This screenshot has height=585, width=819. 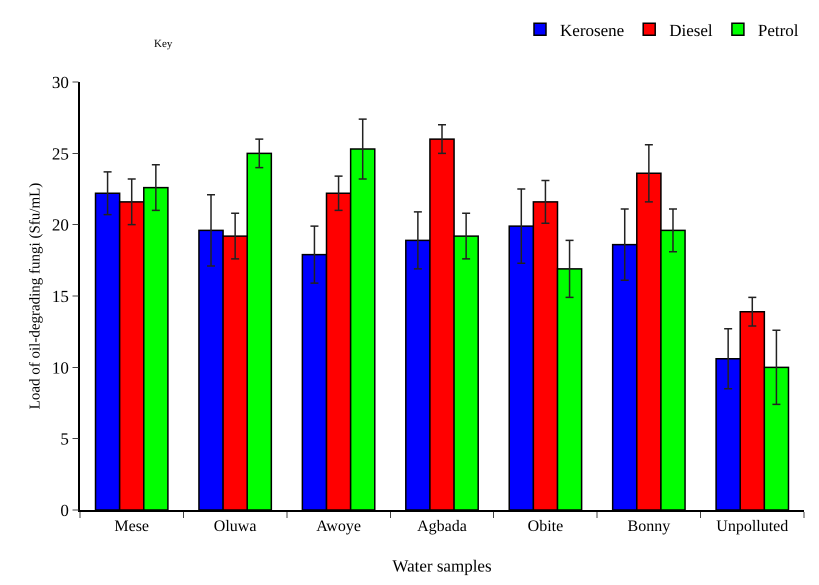 What do you see at coordinates (64, 510) in the screenshot?
I see `y-tick-label: 0` at bounding box center [64, 510].